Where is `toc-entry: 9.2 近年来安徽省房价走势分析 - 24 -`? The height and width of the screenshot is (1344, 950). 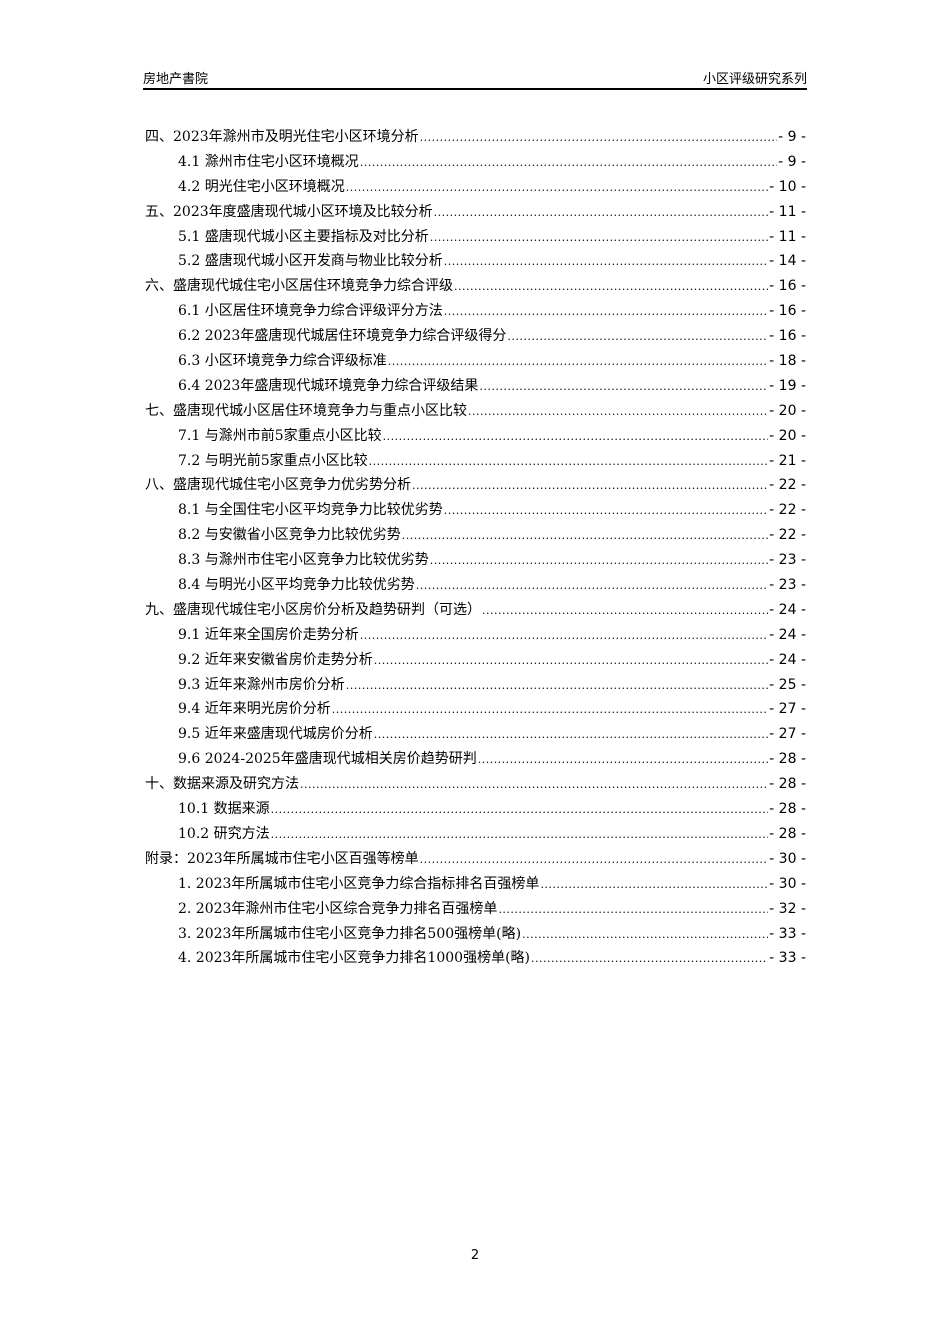
toc-entry: 9.2 近年来安徽省房价走势分析 - 24 - is located at coordinates (475, 661).